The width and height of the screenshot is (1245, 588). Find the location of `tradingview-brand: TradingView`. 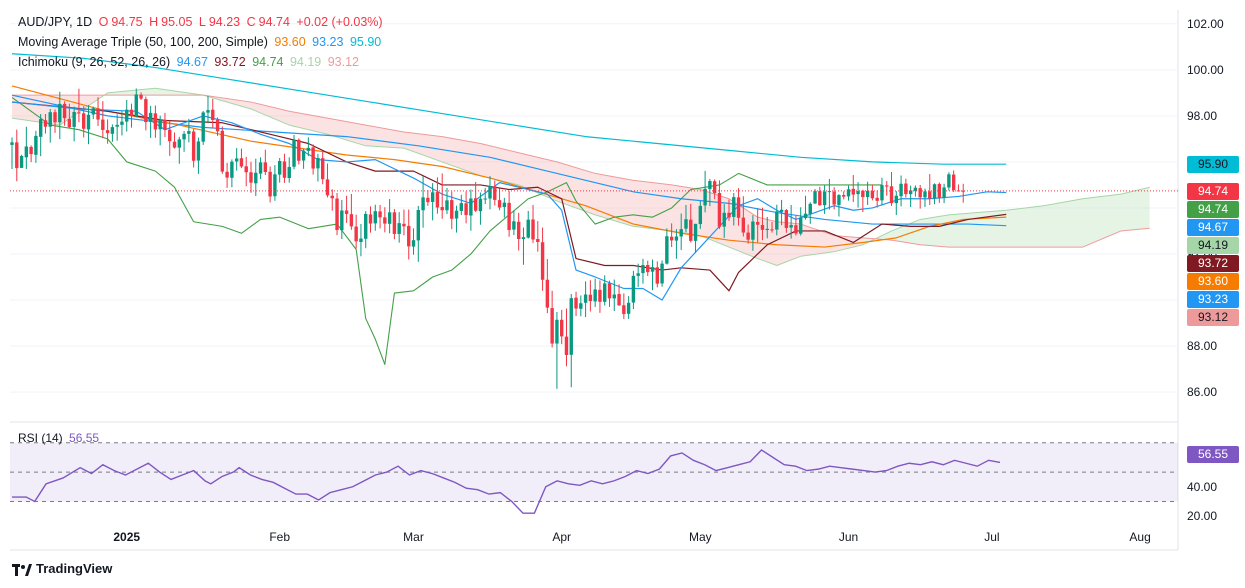

tradingview-brand: TradingView is located at coordinates (62, 568).